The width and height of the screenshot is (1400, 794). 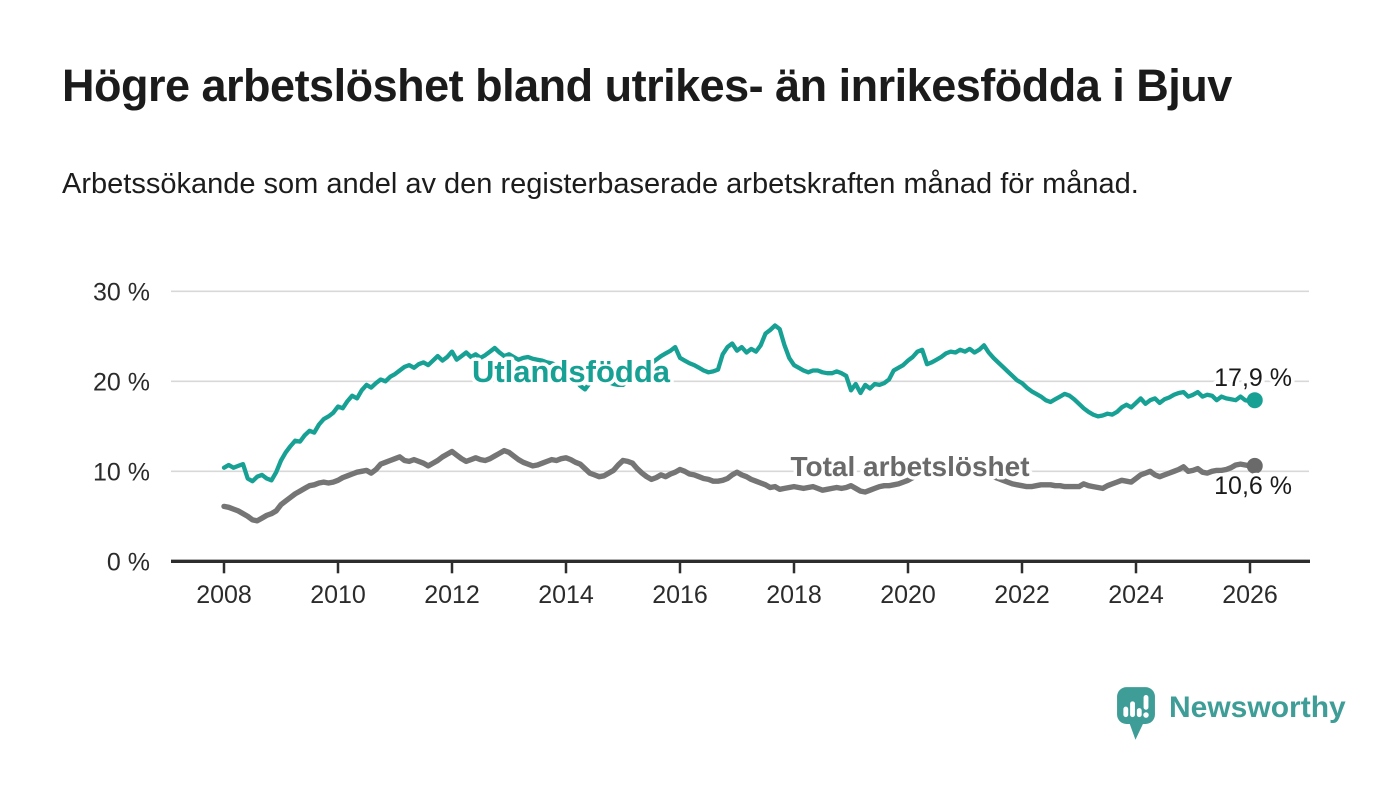 I want to click on x-axis-label: 2016, so click(x=680, y=595).